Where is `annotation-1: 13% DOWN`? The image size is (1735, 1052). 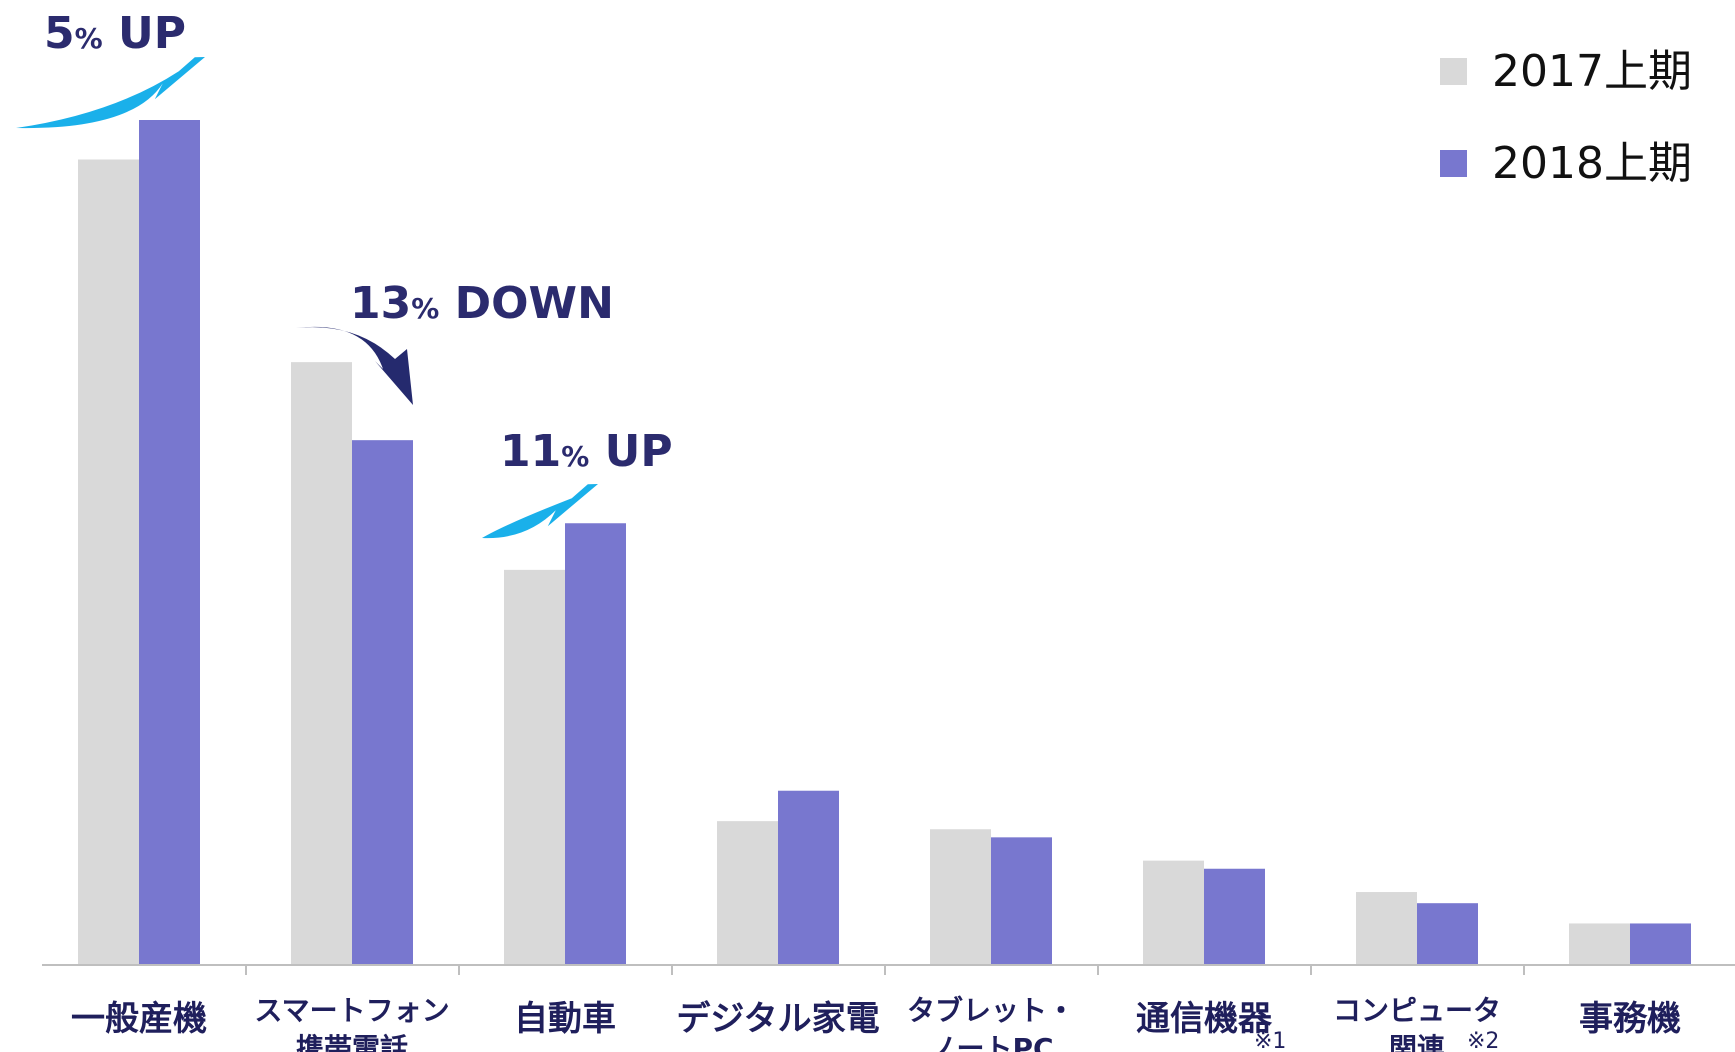
annotation-1: 13% DOWN is located at coordinates (482, 303).